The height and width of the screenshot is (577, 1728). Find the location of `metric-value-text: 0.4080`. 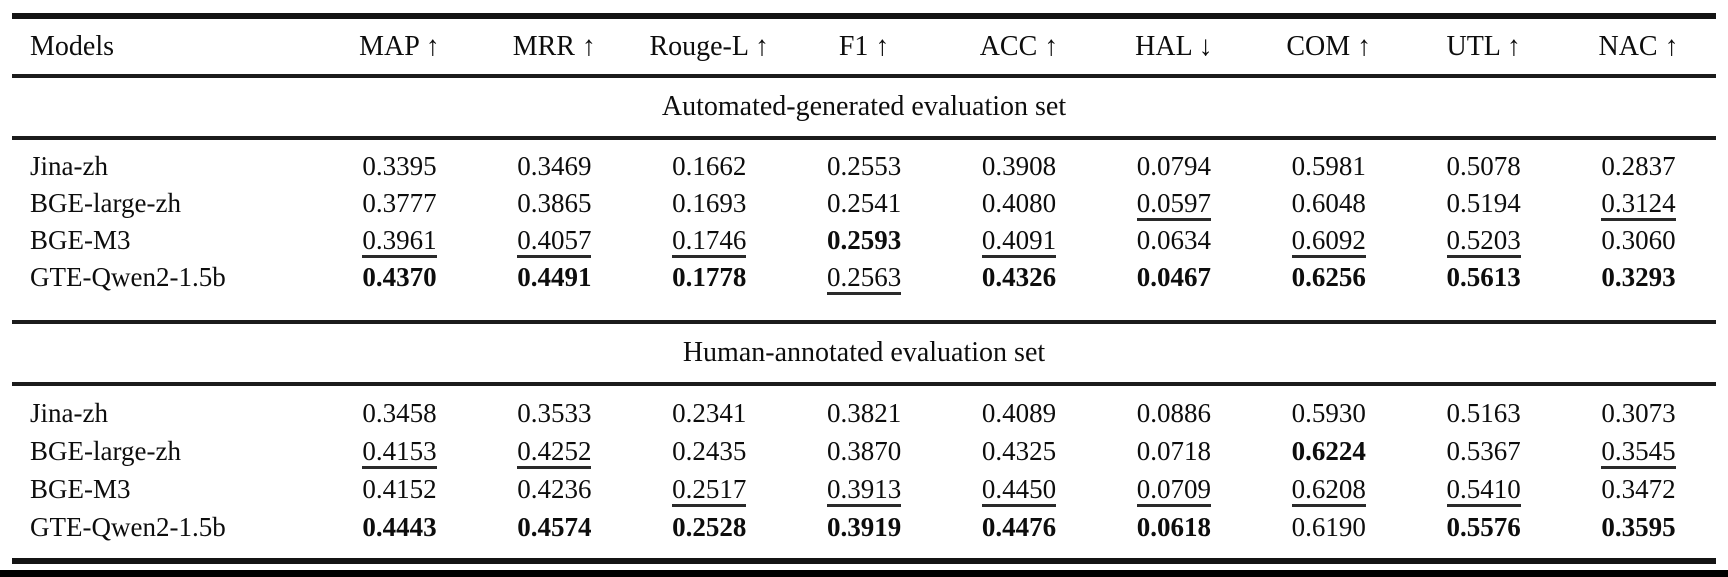

metric-value-text: 0.4080 is located at coordinates (1019, 203).